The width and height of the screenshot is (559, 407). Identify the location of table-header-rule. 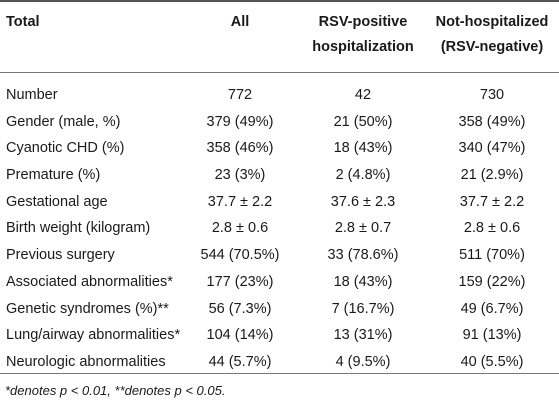
(279, 72).